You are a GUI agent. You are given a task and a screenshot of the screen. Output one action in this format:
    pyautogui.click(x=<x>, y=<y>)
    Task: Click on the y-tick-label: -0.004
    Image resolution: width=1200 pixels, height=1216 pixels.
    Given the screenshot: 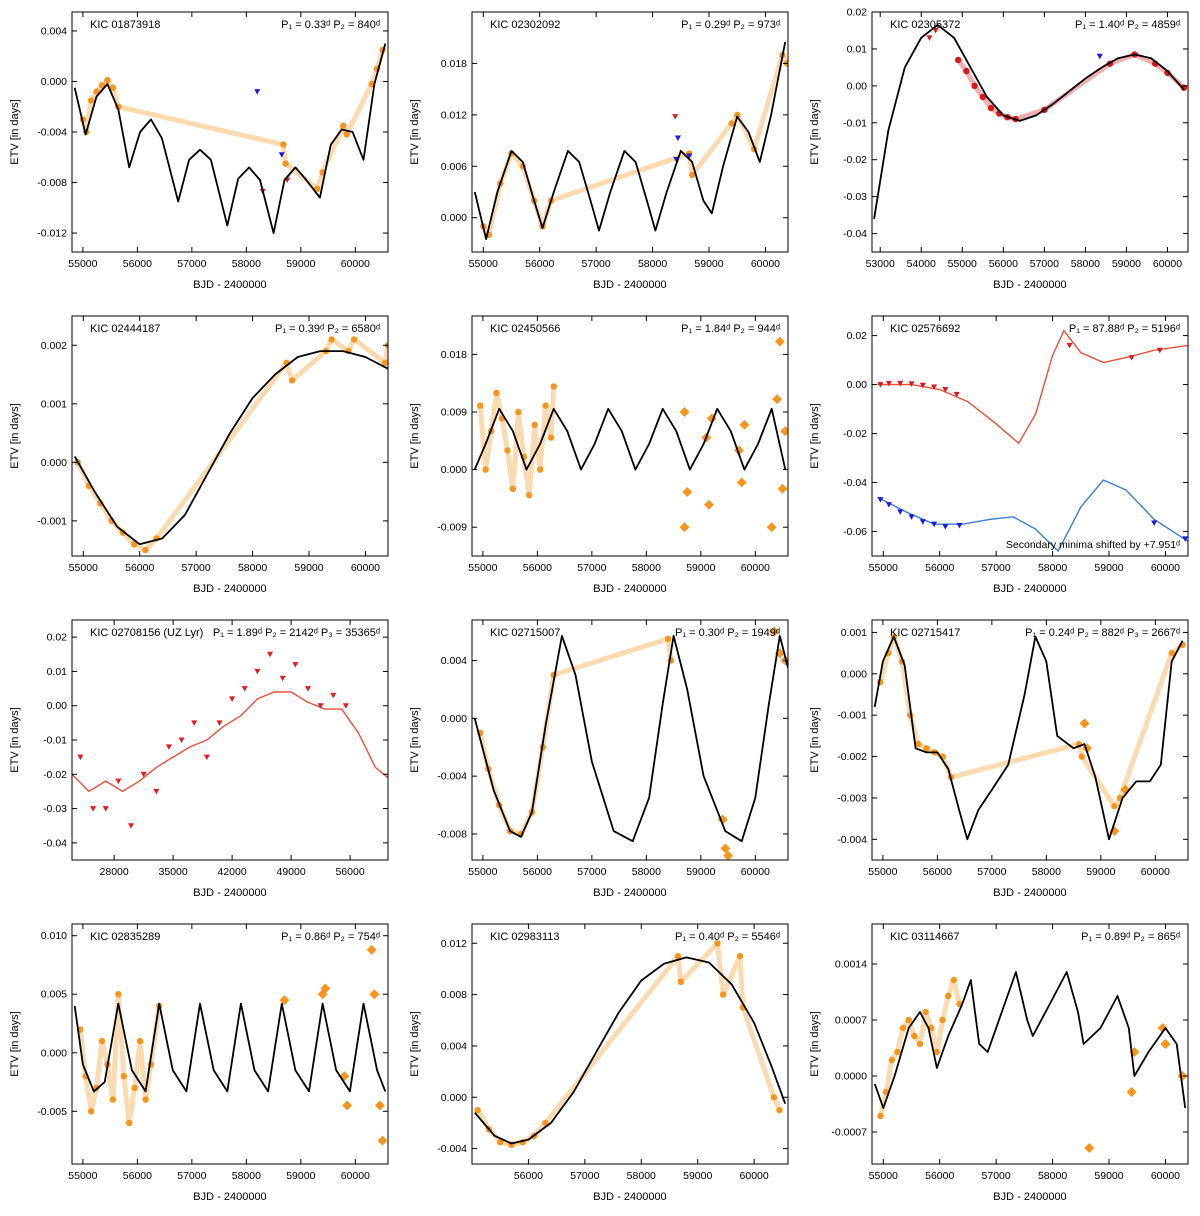 What is the action you would take?
    pyautogui.click(x=452, y=777)
    